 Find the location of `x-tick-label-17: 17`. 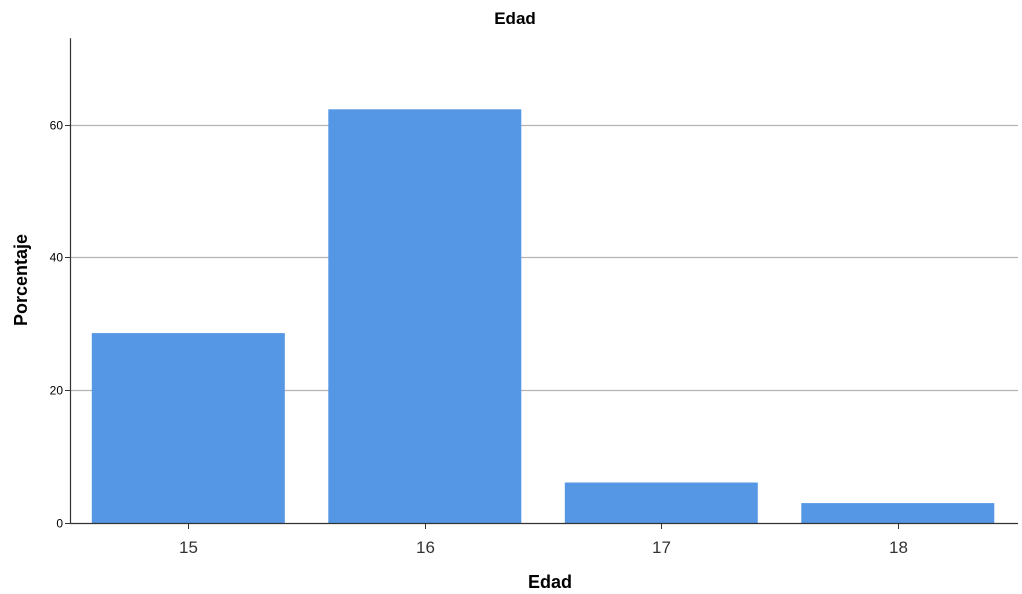

x-tick-label-17: 17 is located at coordinates (661, 547).